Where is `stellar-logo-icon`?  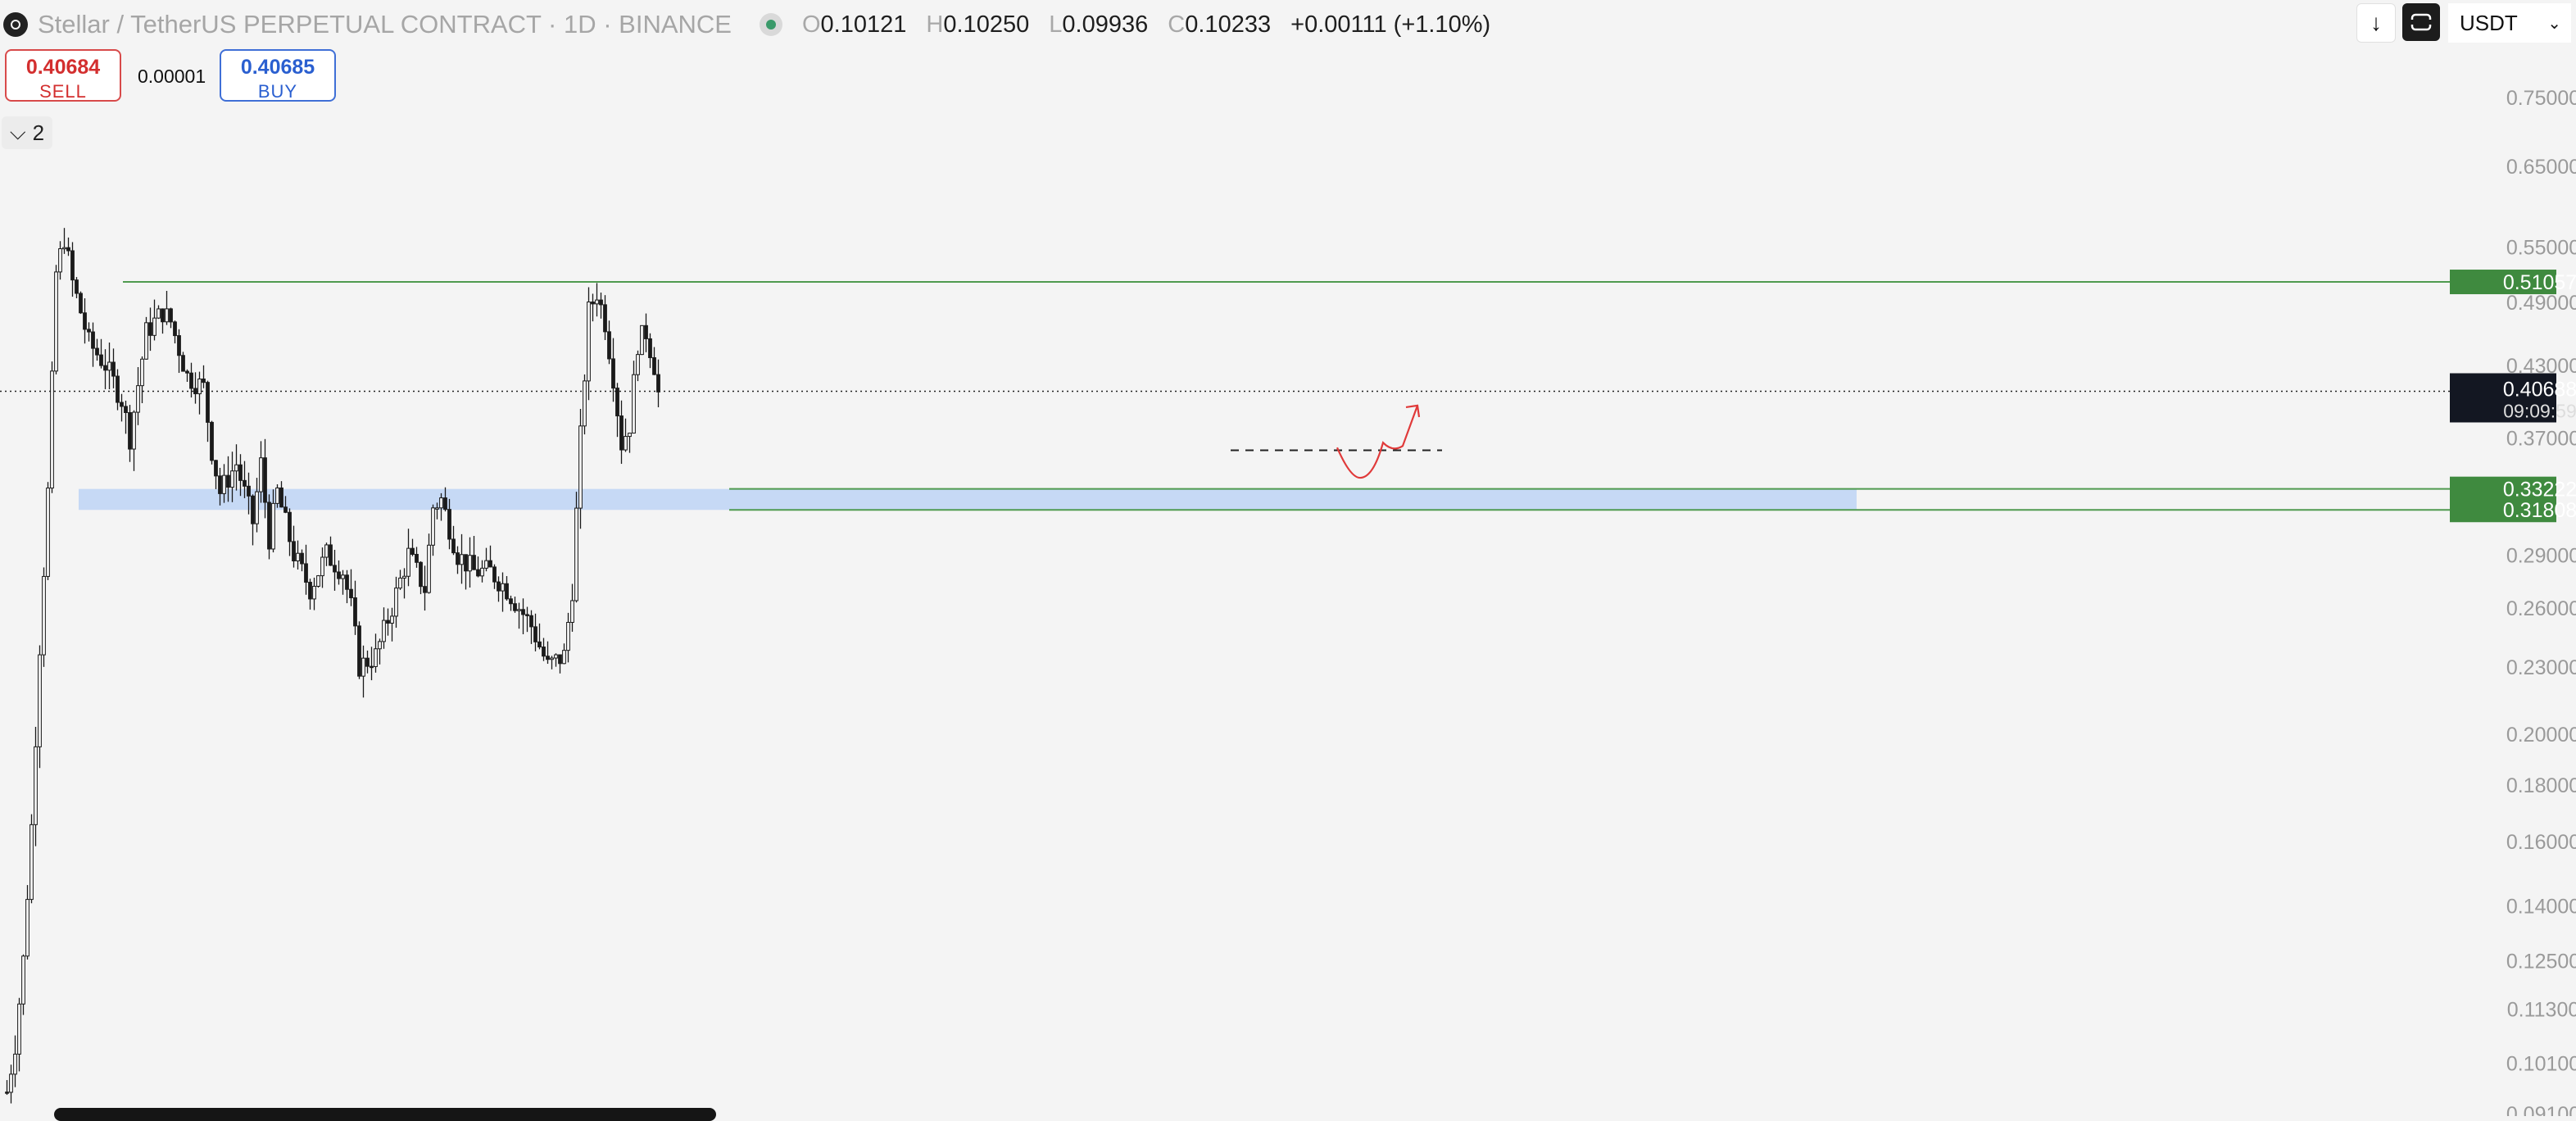 stellar-logo-icon is located at coordinates (15, 24).